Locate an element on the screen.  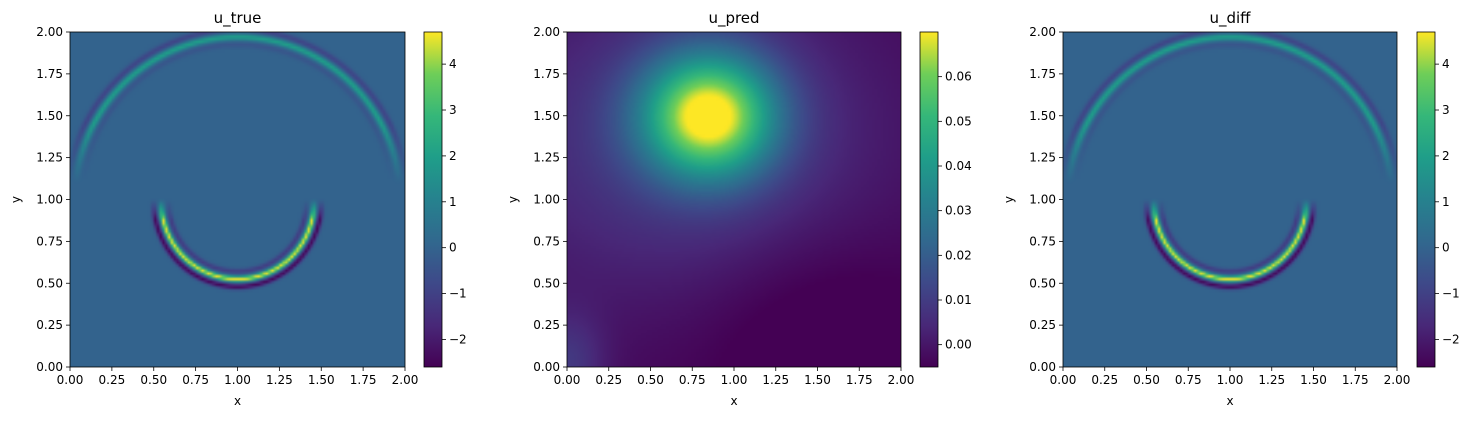
colorbar-tick-label: 0.01 is located at coordinates (958, 300).